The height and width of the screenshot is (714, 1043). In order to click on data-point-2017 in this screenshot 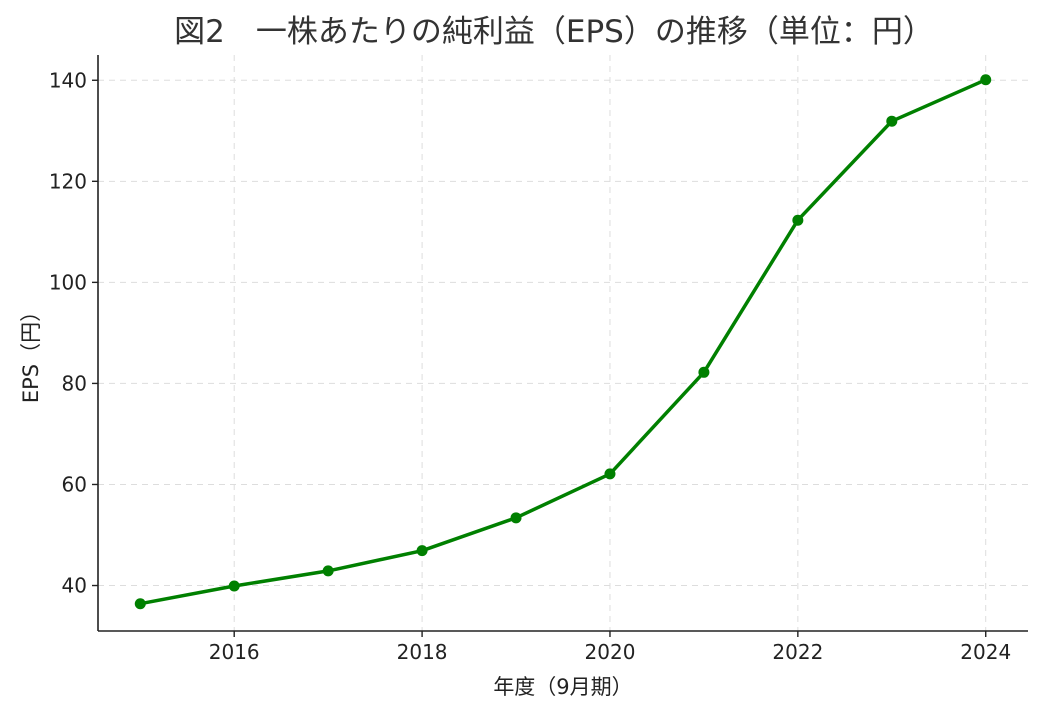, I will do `click(328, 571)`.